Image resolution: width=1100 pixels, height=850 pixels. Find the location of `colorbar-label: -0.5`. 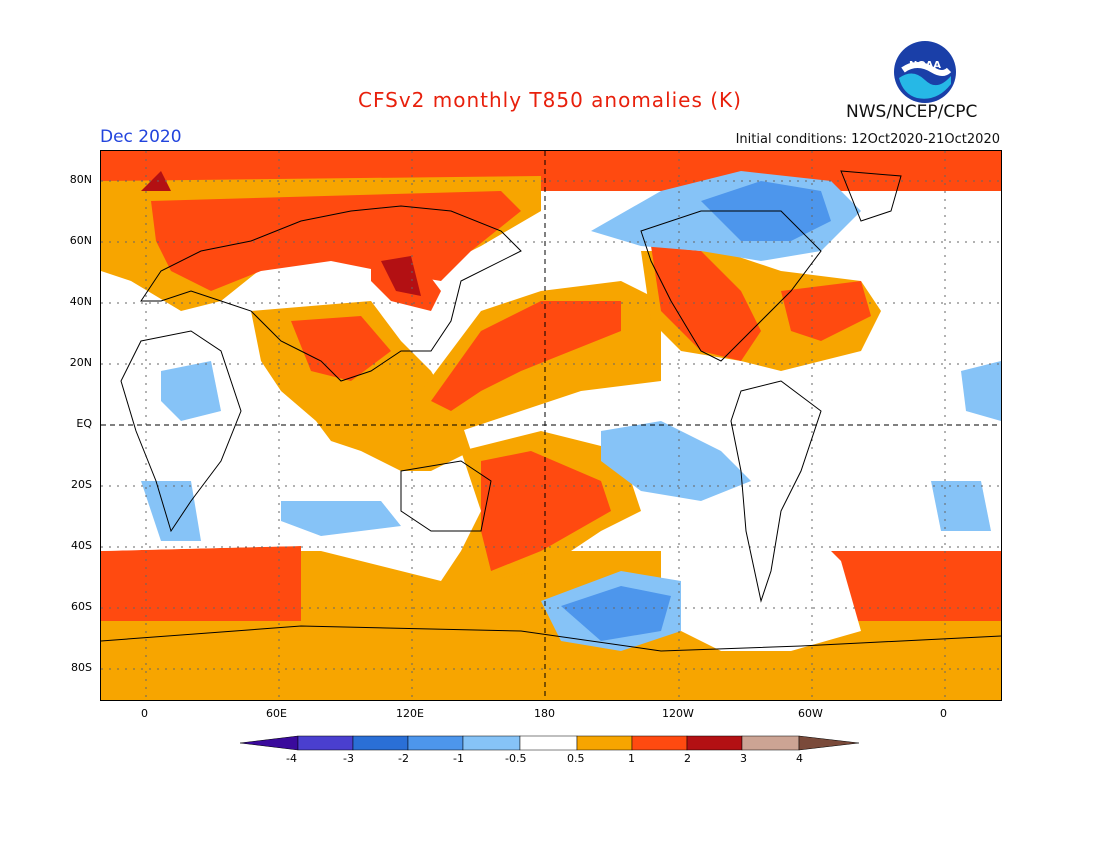

colorbar-label: -0.5 is located at coordinates (516, 758).